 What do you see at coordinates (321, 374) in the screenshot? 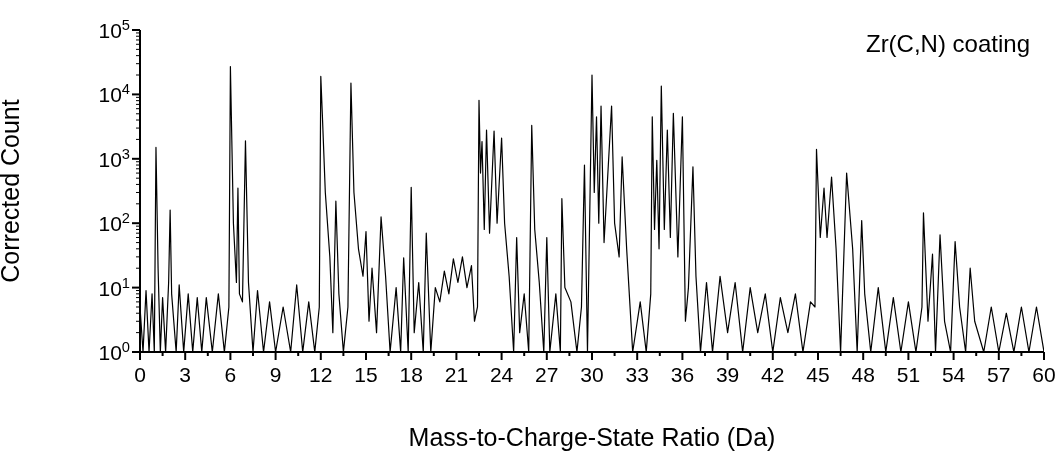
I see `x-tick-label: 12` at bounding box center [321, 374].